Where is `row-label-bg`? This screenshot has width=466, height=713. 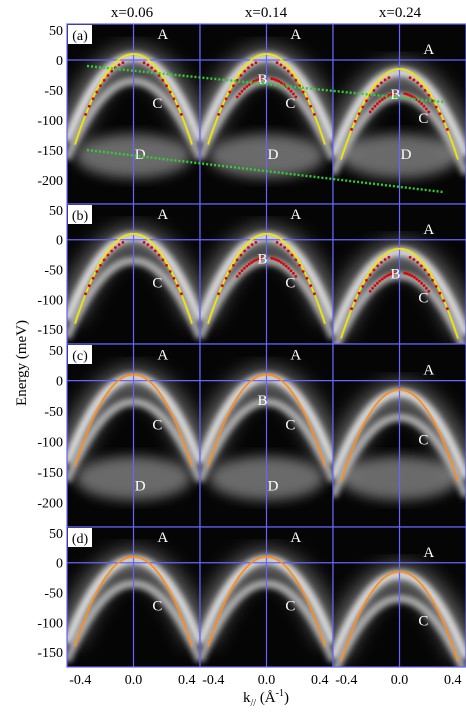
row-label-bg is located at coordinates (80, 34).